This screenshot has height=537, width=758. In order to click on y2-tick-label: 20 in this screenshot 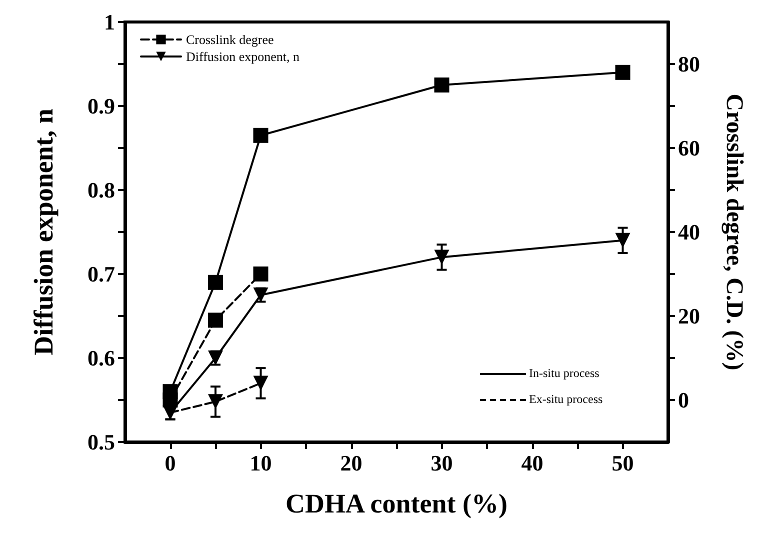, I will do `click(689, 316)`.